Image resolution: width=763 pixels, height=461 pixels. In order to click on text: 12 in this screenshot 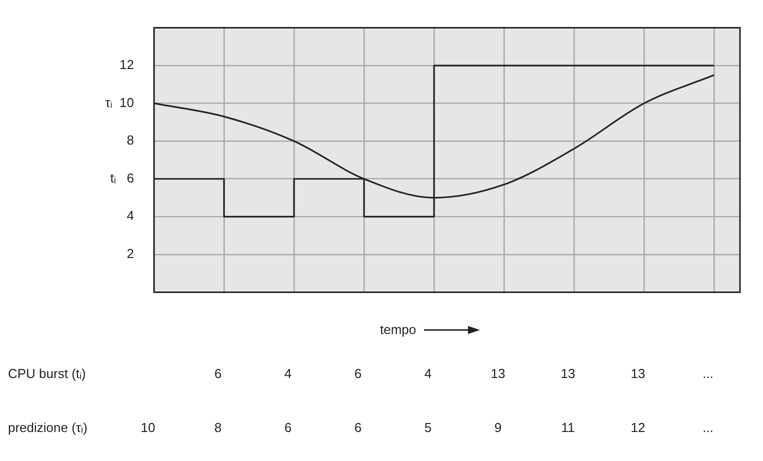, I will do `click(638, 427)`.